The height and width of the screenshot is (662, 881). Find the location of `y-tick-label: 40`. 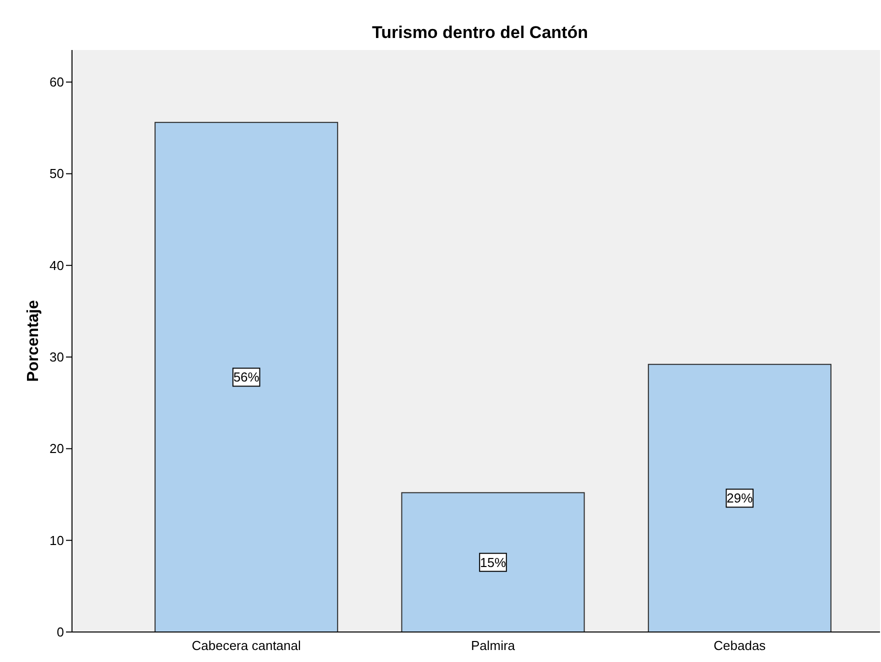

y-tick-label: 40 is located at coordinates (57, 265).